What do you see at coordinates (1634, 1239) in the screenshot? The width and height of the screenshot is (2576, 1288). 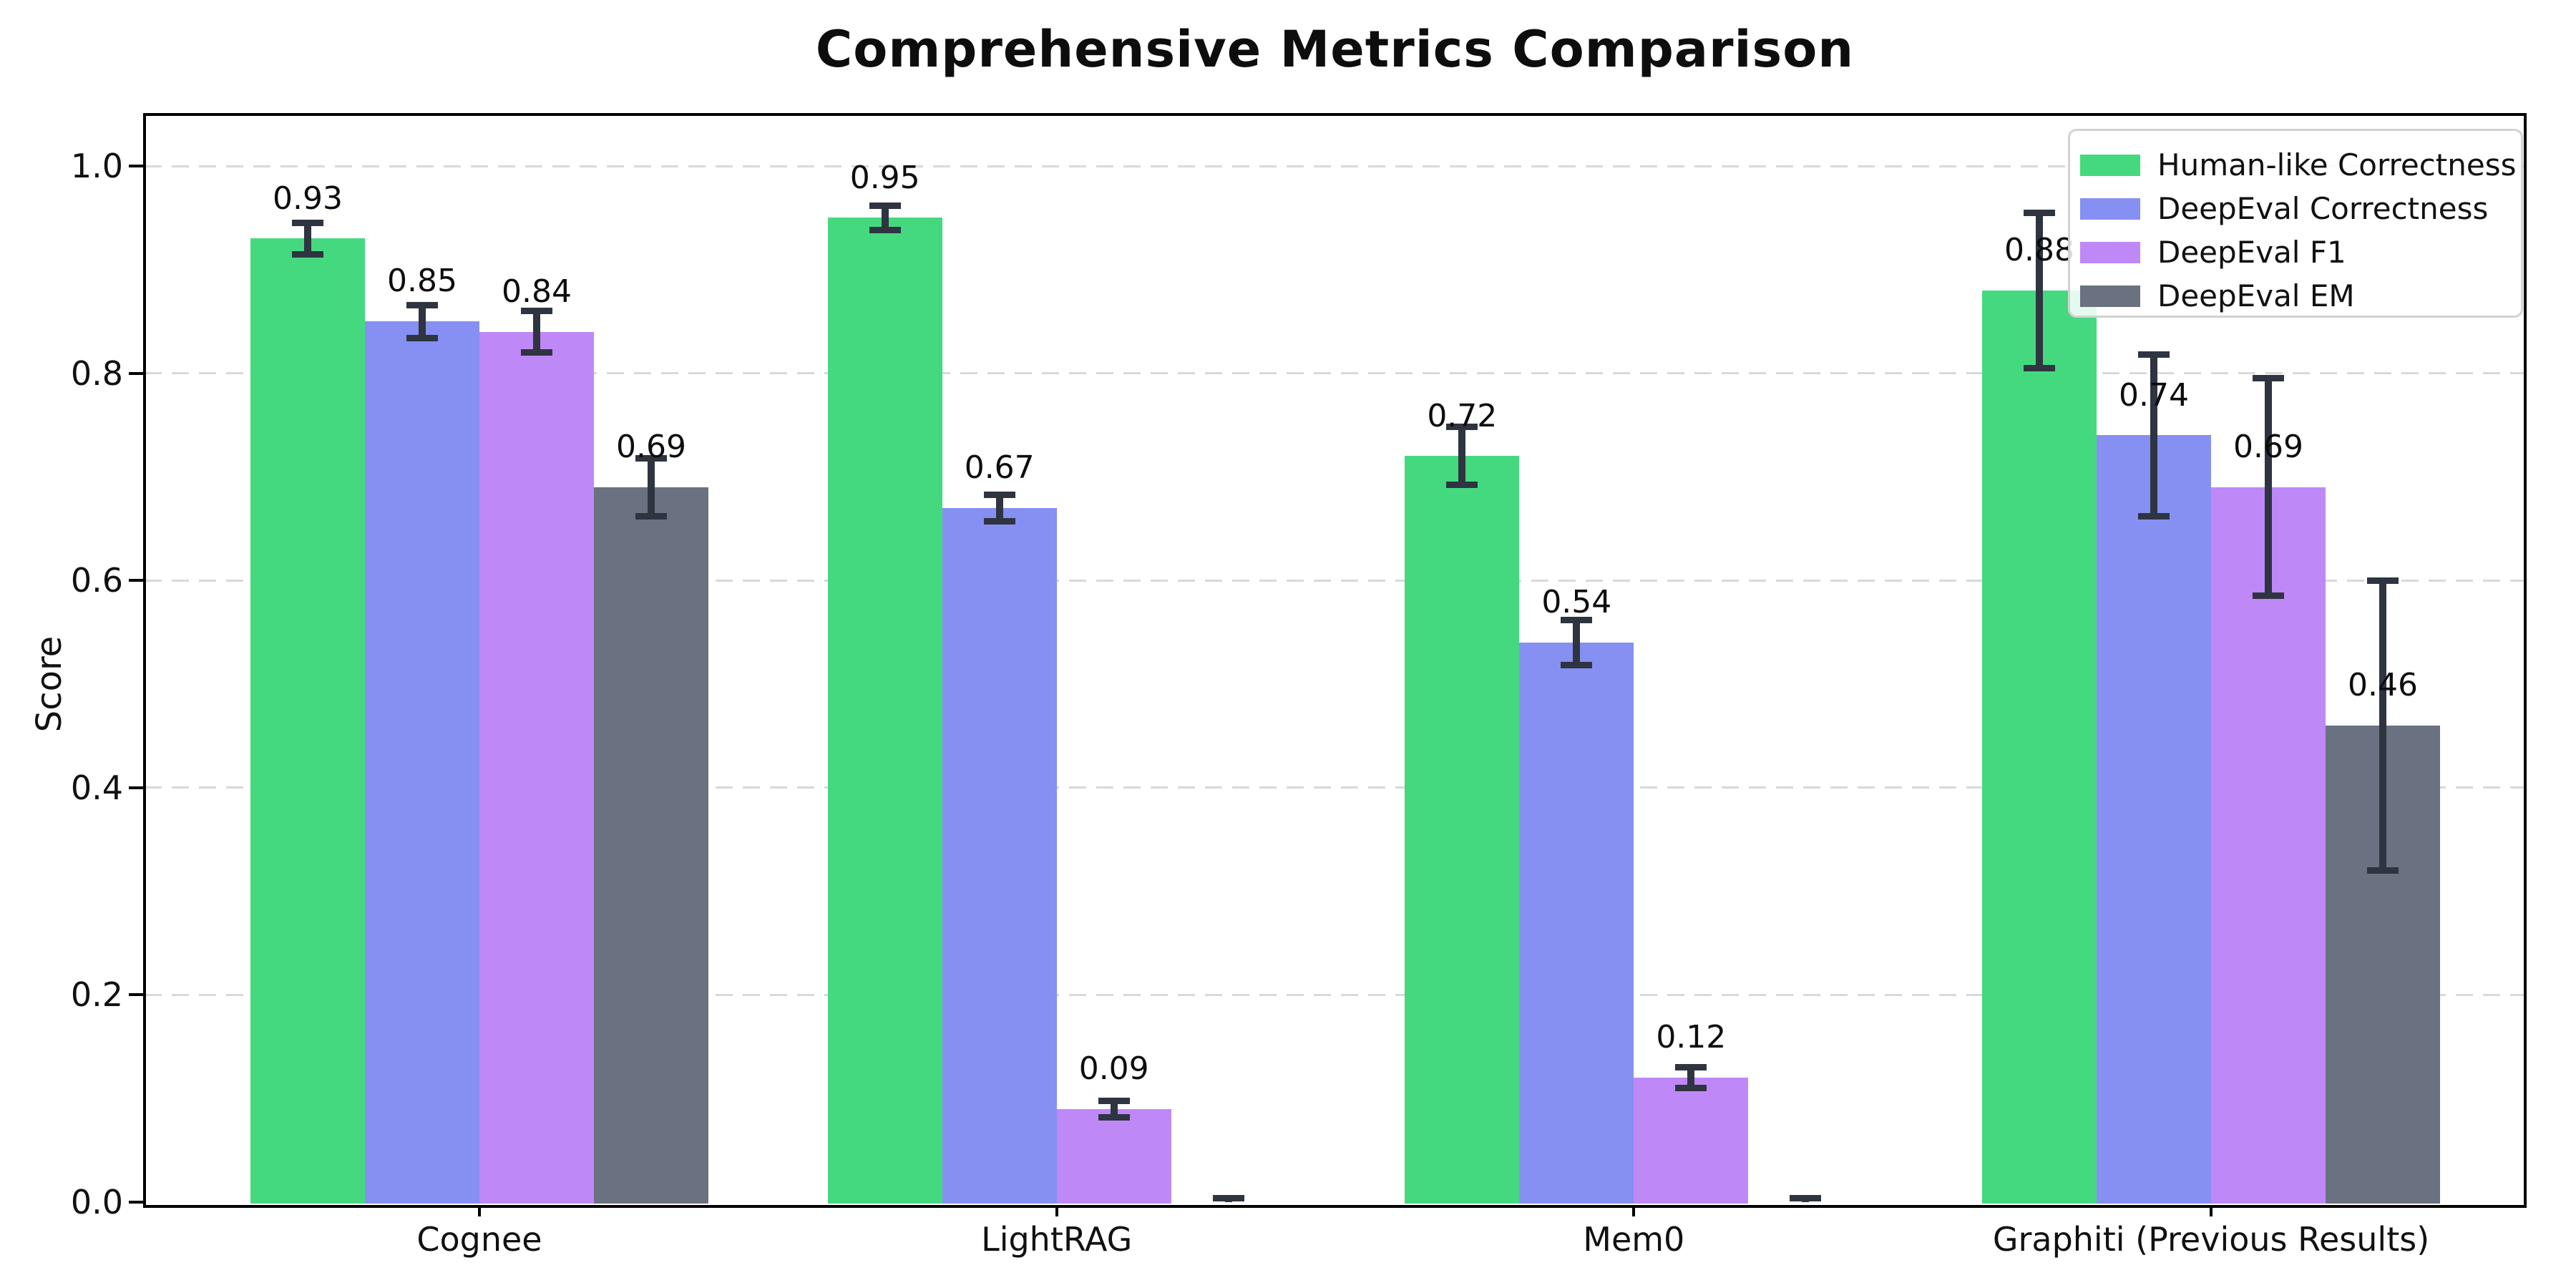 I see `x-tick-label: Mem0` at bounding box center [1634, 1239].